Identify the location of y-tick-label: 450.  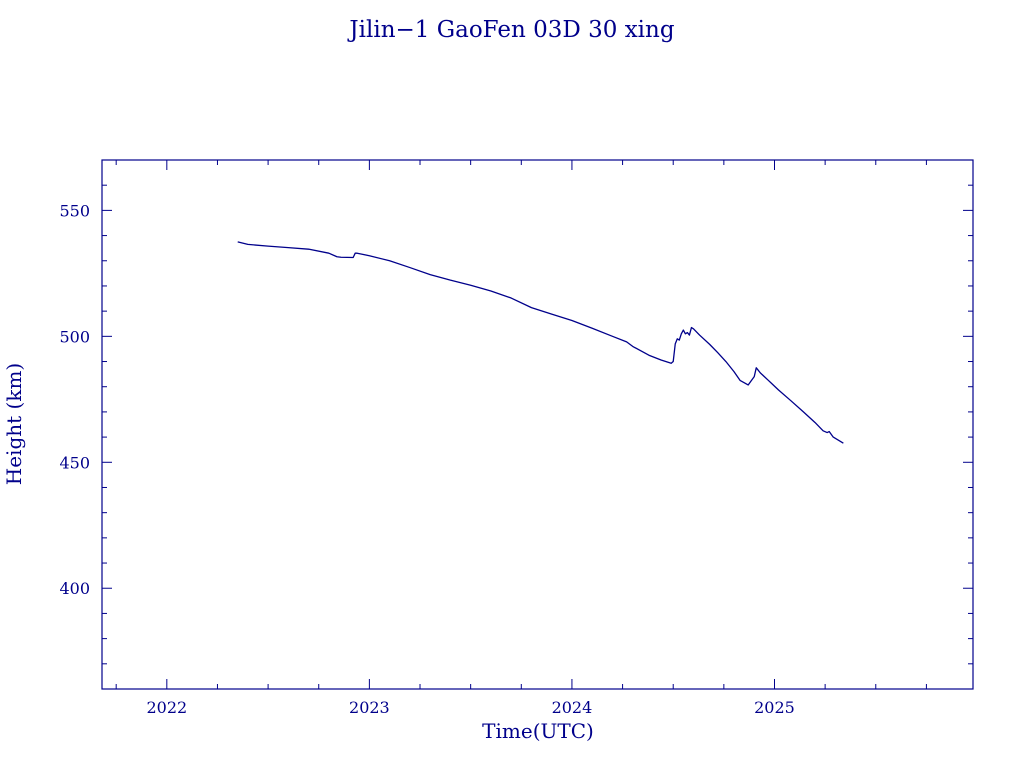
(74, 462).